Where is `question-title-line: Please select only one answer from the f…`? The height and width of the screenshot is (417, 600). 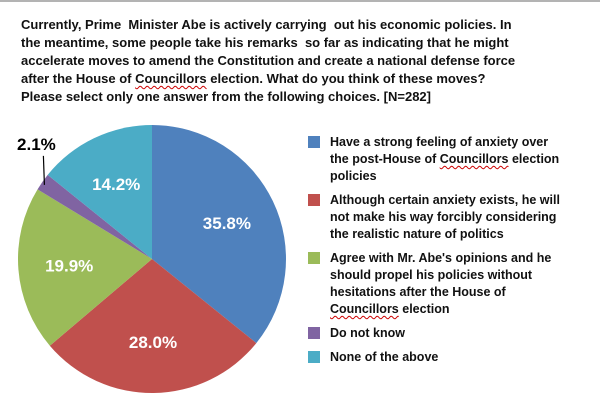 question-title-line: Please select only one answer from the f… is located at coordinates (308, 97).